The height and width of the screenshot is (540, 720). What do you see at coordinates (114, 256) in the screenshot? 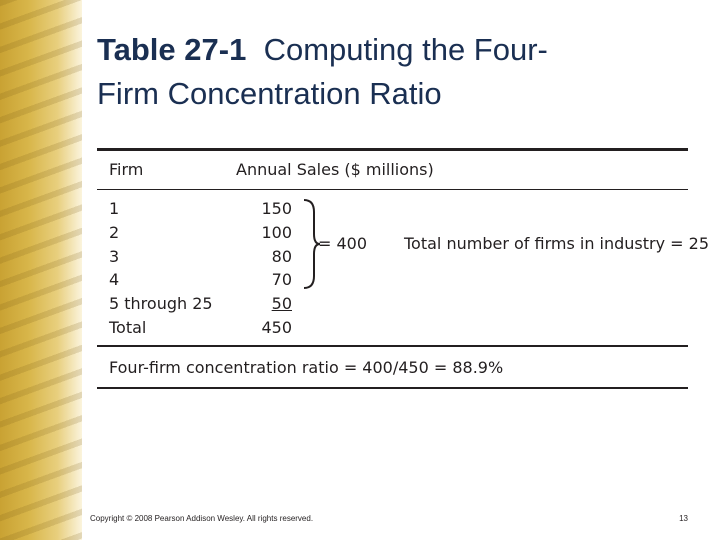
I see `firm-cell: 3` at bounding box center [114, 256].